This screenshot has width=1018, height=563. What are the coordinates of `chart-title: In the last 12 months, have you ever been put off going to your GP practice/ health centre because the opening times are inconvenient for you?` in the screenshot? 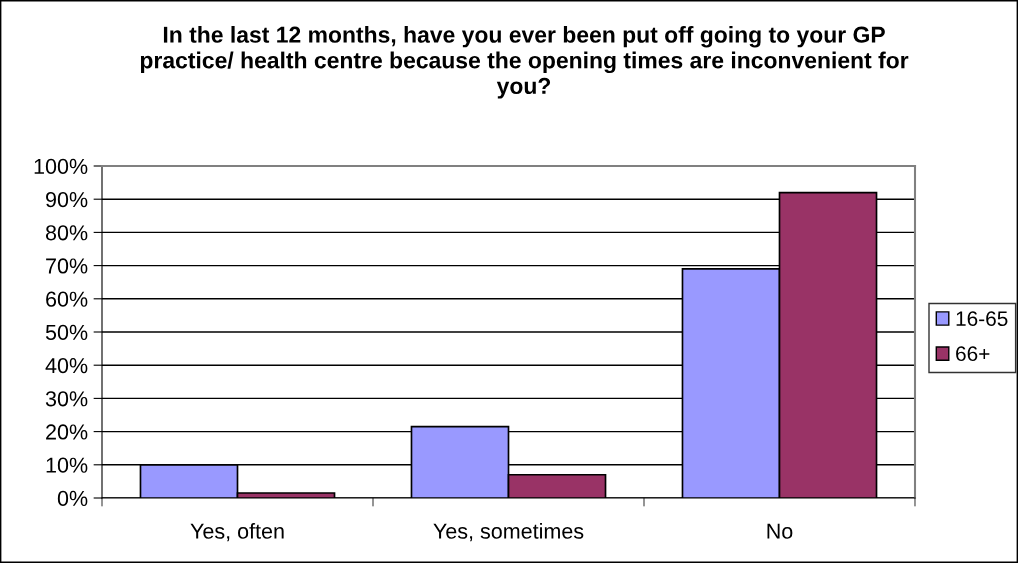 It's located at (524, 62).